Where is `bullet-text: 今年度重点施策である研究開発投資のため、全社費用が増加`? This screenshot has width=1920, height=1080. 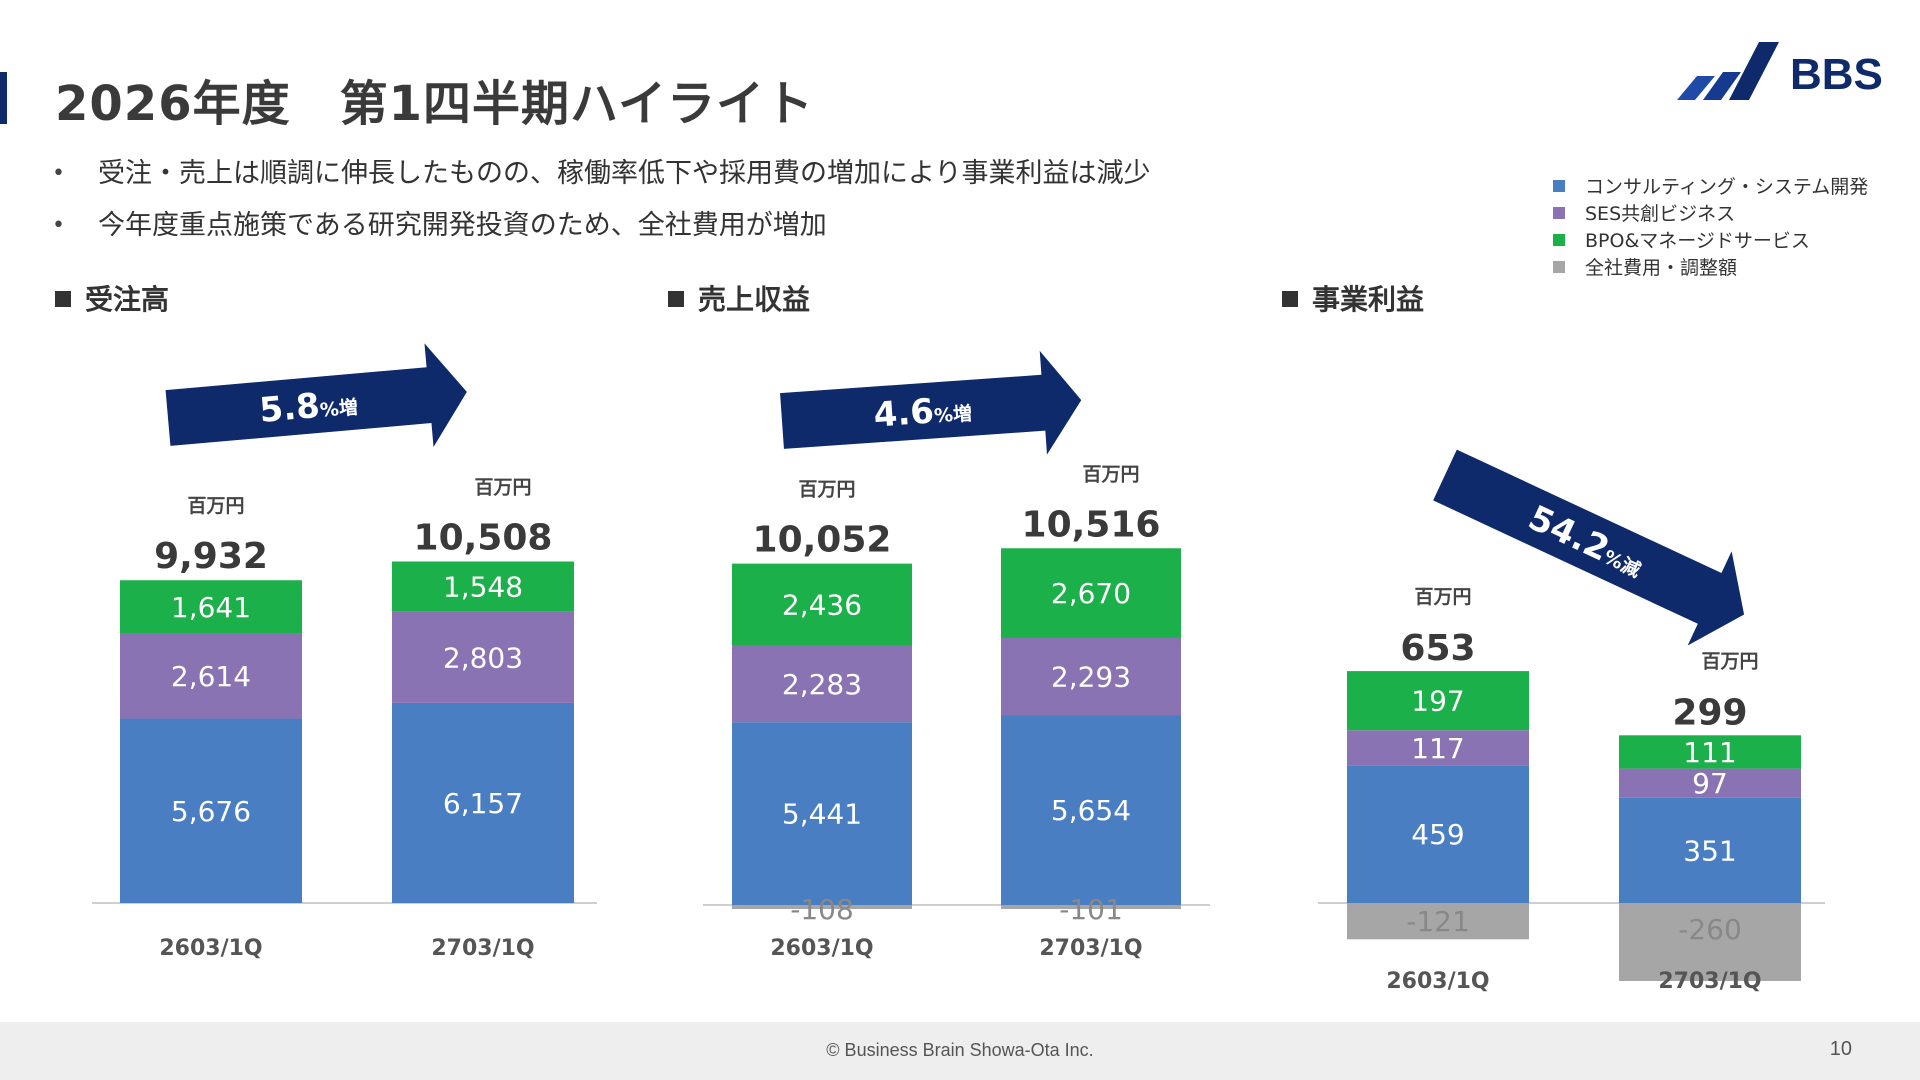 bullet-text: 今年度重点施策である研究開発投資のため、全社費用が増加 is located at coordinates (462, 225).